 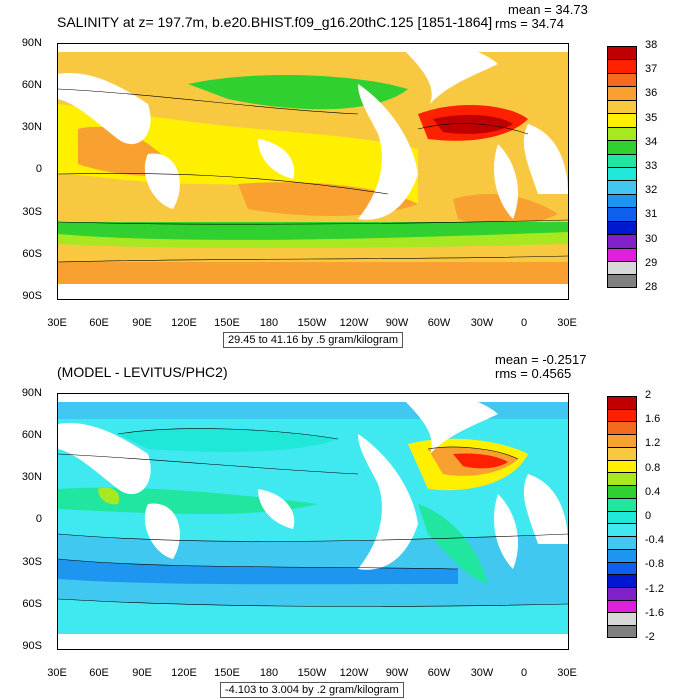 I want to click on colorbar-label: 32, so click(x=651, y=190).